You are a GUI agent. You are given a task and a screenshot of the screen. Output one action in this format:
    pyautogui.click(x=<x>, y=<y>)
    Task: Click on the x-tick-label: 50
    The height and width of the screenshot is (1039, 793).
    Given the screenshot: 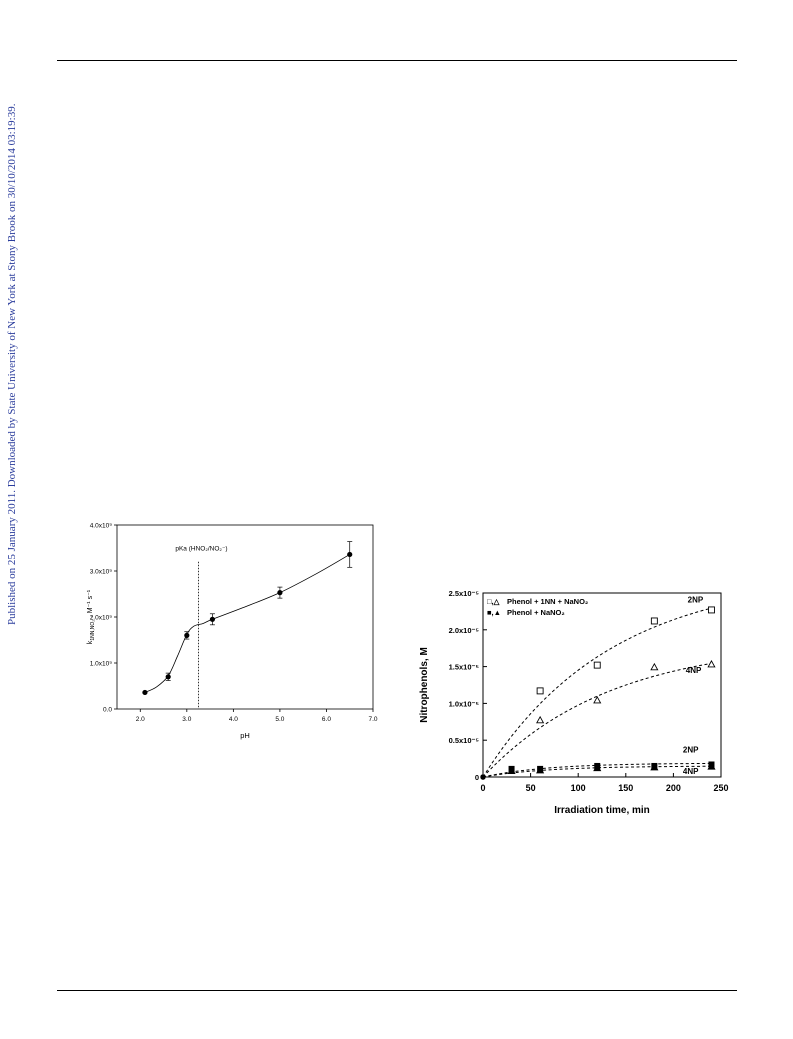 What is the action you would take?
    pyautogui.click(x=531, y=788)
    